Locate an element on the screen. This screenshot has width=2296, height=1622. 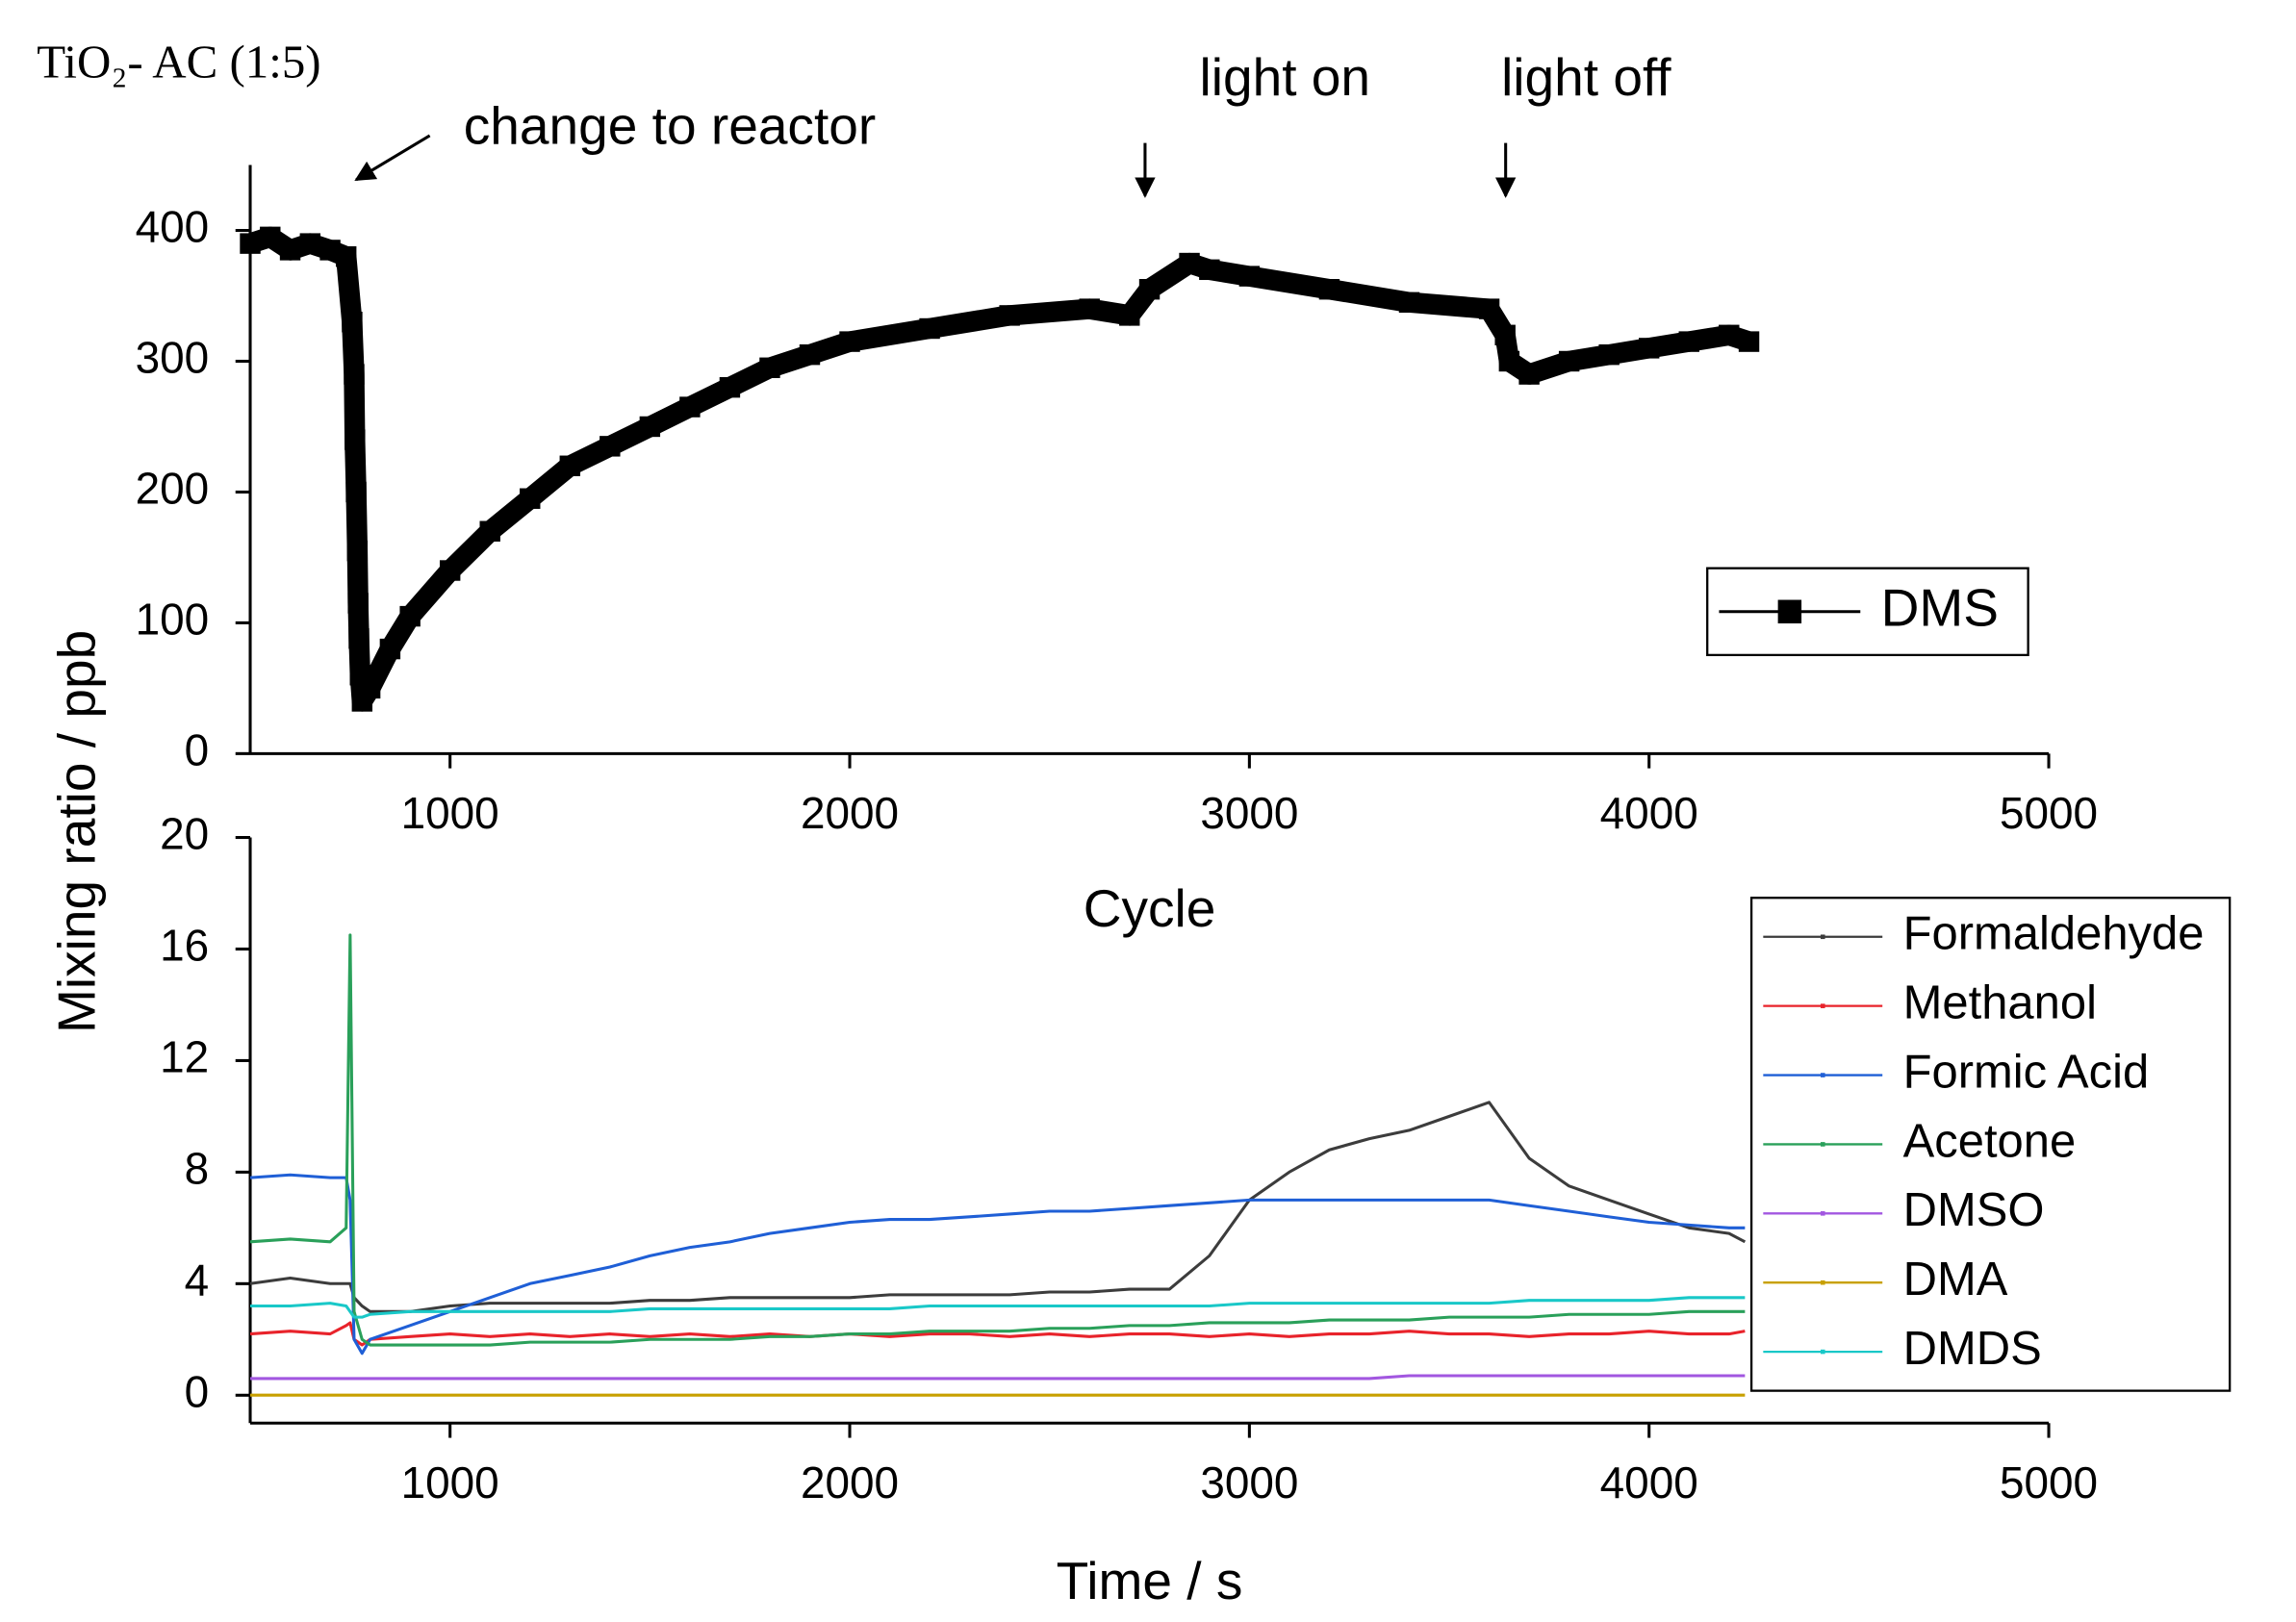
legend-label: Acetone is located at coordinates (1990, 1141).